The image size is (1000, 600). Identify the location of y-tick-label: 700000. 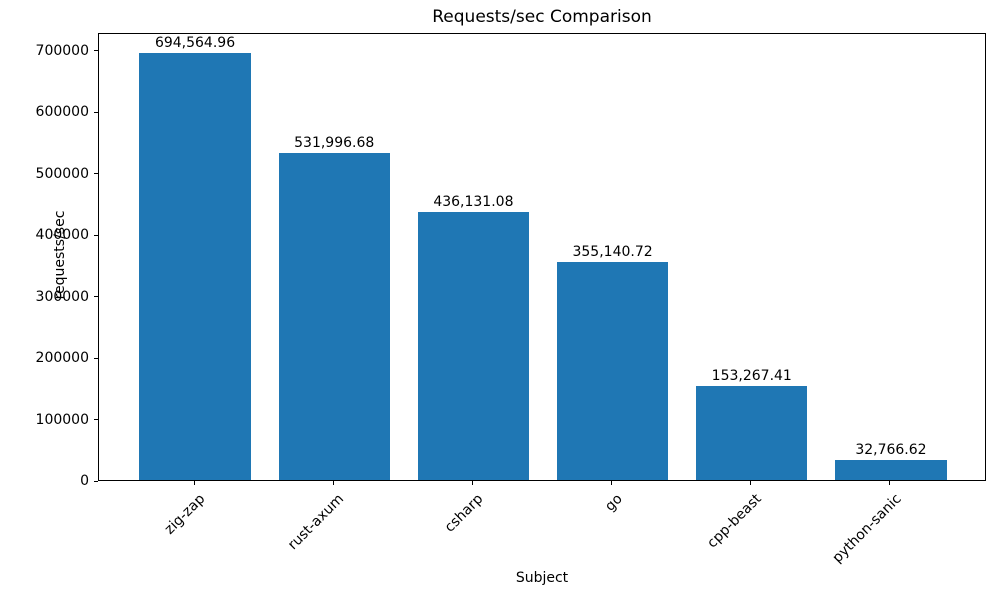
(62, 50).